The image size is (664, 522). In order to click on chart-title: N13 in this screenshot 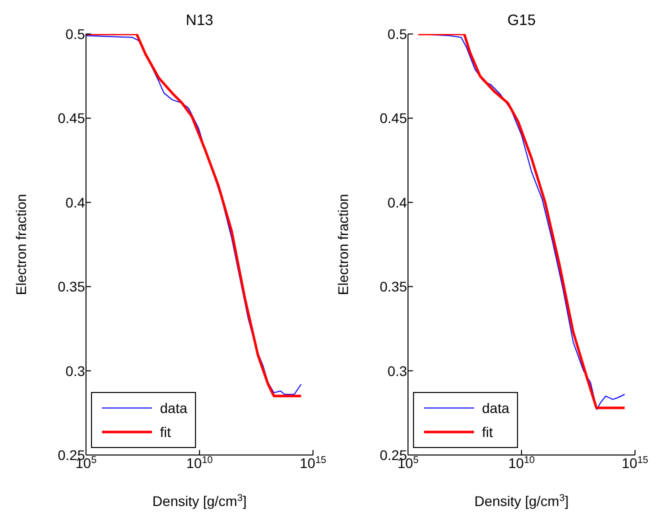, I will do `click(199, 20)`.